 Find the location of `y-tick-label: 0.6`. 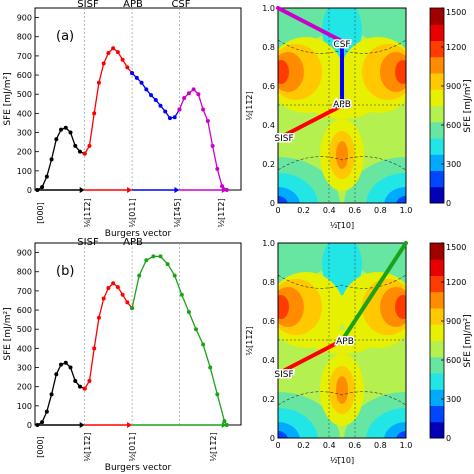

y-tick-label: 0.6 is located at coordinates (268, 321).